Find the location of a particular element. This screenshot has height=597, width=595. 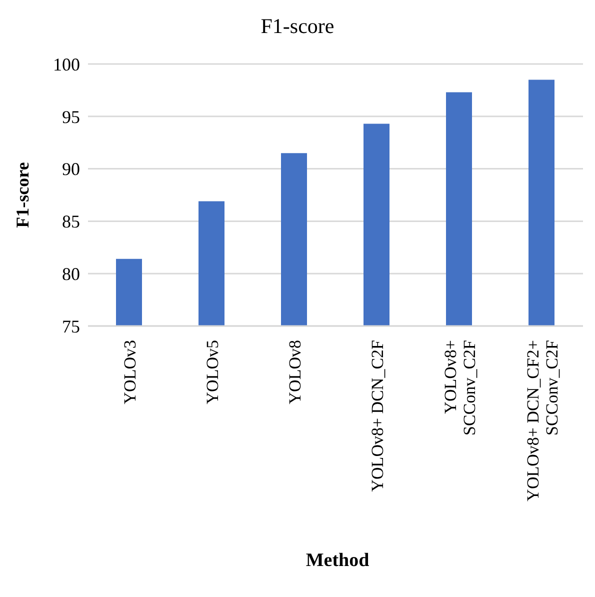

x-tick-label: YOLOv5 is located at coordinates (212, 372).